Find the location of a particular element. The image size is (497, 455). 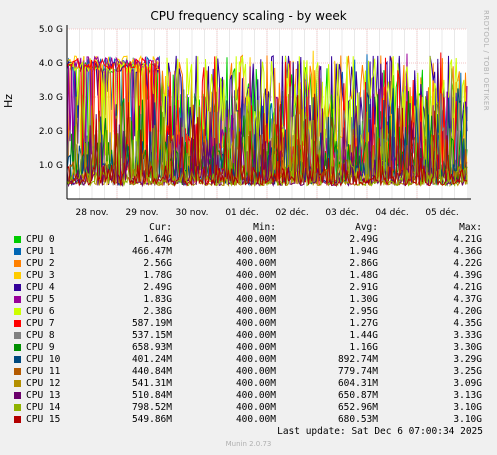

legend-series-name: CPU 3 is located at coordinates (40, 275).